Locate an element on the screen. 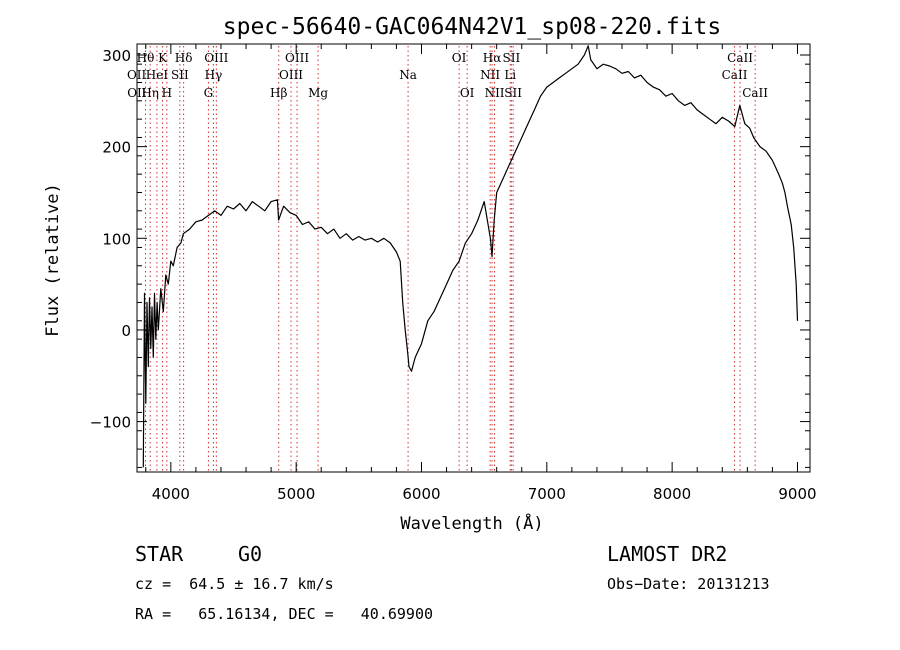  x-tick-label-3: 7000 is located at coordinates (547, 494).